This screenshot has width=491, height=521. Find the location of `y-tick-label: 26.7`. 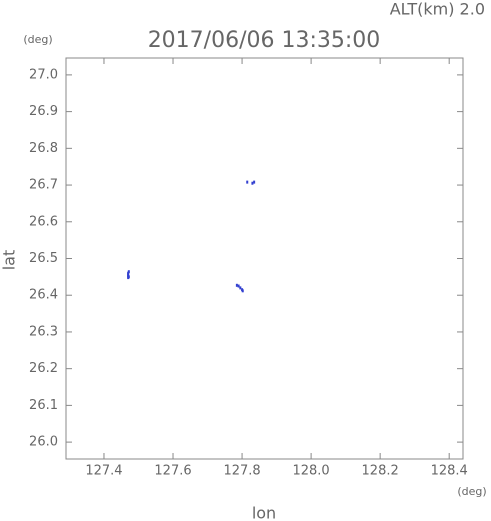

y-tick-label: 26.7 is located at coordinates (43, 185).